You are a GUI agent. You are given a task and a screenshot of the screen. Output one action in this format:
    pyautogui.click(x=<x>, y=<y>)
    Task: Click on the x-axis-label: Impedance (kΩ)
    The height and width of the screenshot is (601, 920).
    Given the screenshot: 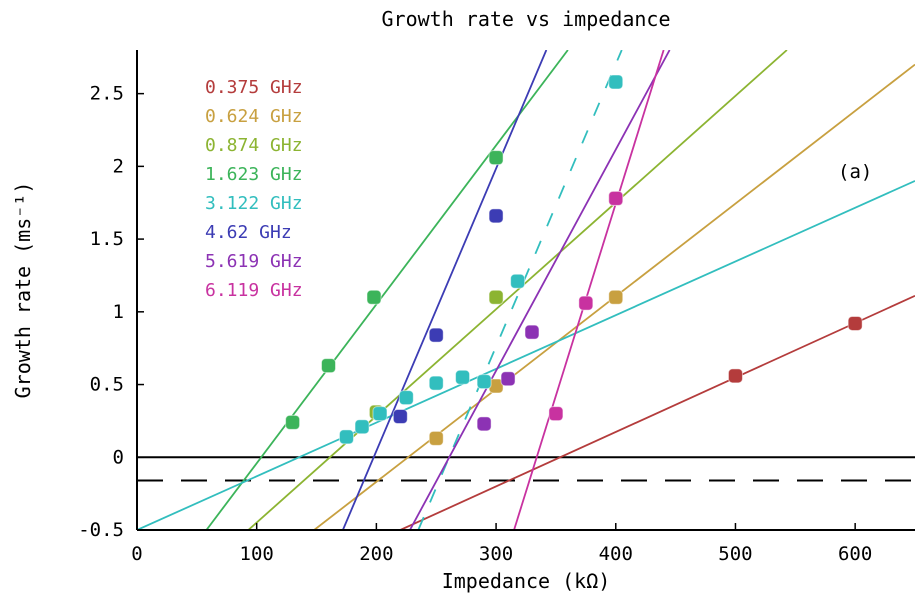 What is the action you would take?
    pyautogui.click(x=526, y=581)
    